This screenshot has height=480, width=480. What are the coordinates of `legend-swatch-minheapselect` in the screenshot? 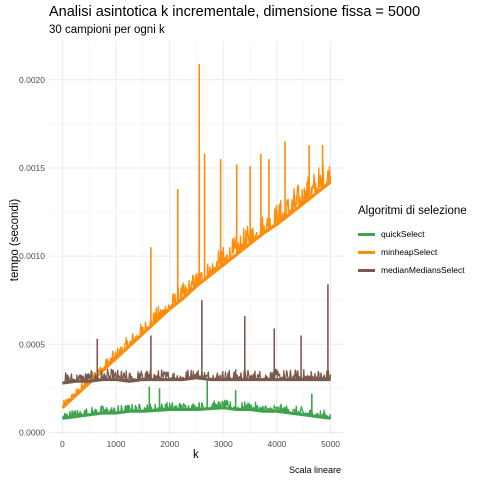 It's located at (366, 252).